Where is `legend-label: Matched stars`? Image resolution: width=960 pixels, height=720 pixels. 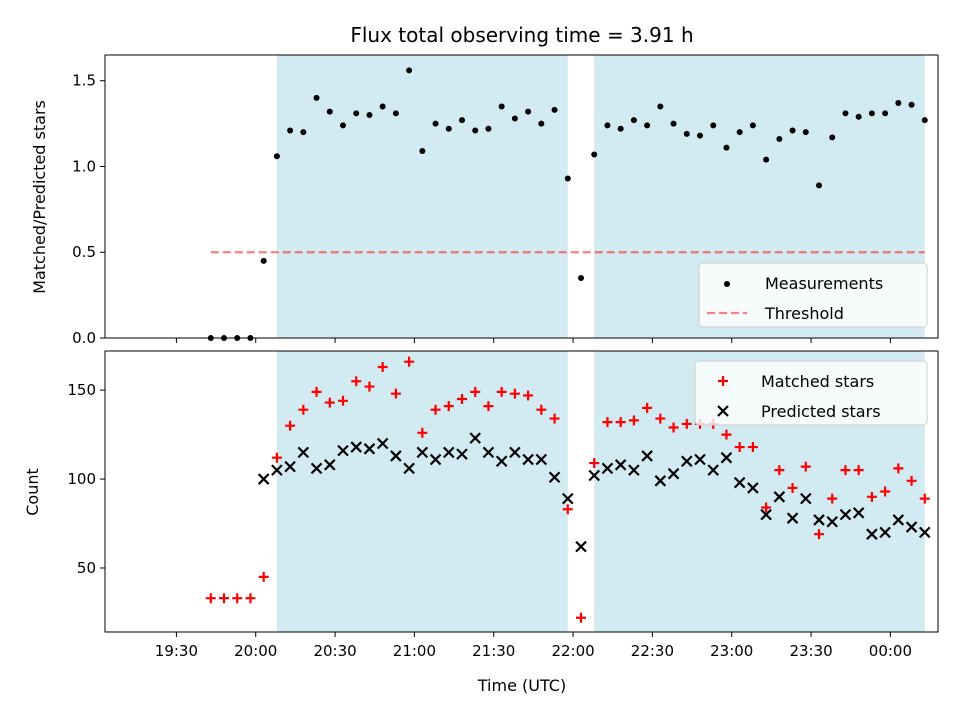 legend-label: Matched stars is located at coordinates (817, 381).